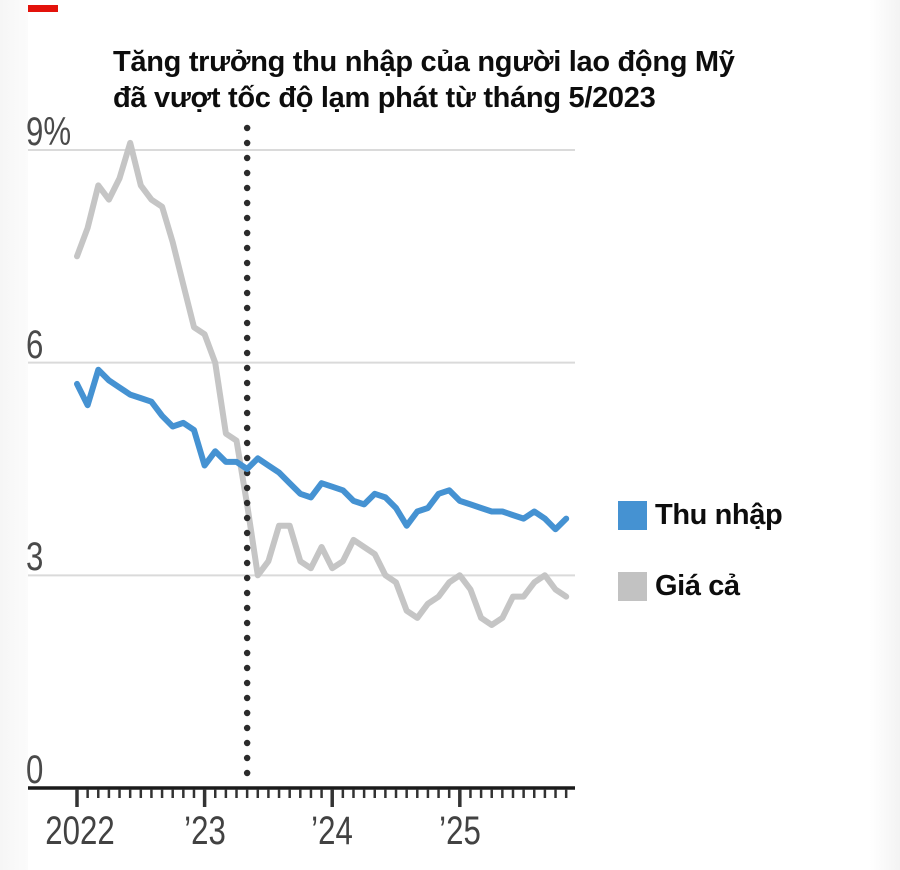 This screenshot has height=870, width=900. What do you see at coordinates (14, 435) in the screenshot?
I see `page-edge-left` at bounding box center [14, 435].